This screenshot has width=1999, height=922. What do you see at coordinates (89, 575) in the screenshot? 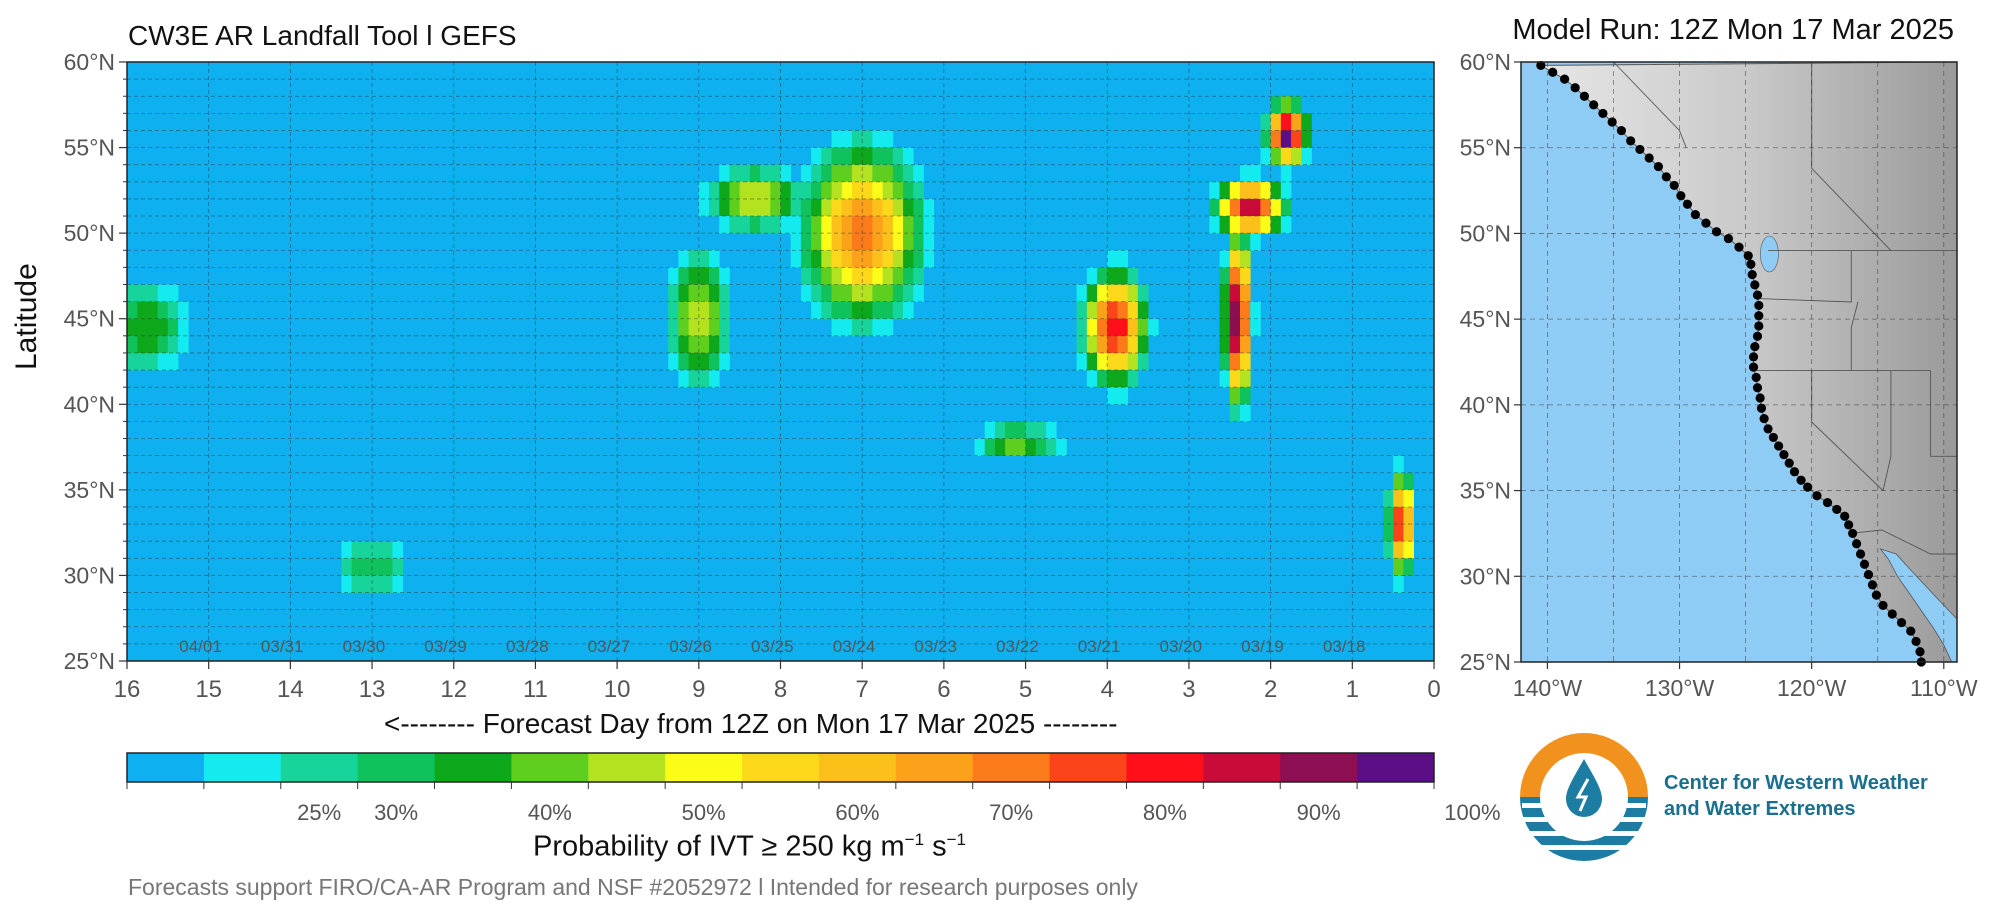
I see `y-tick-label: 30°N` at bounding box center [89, 575].